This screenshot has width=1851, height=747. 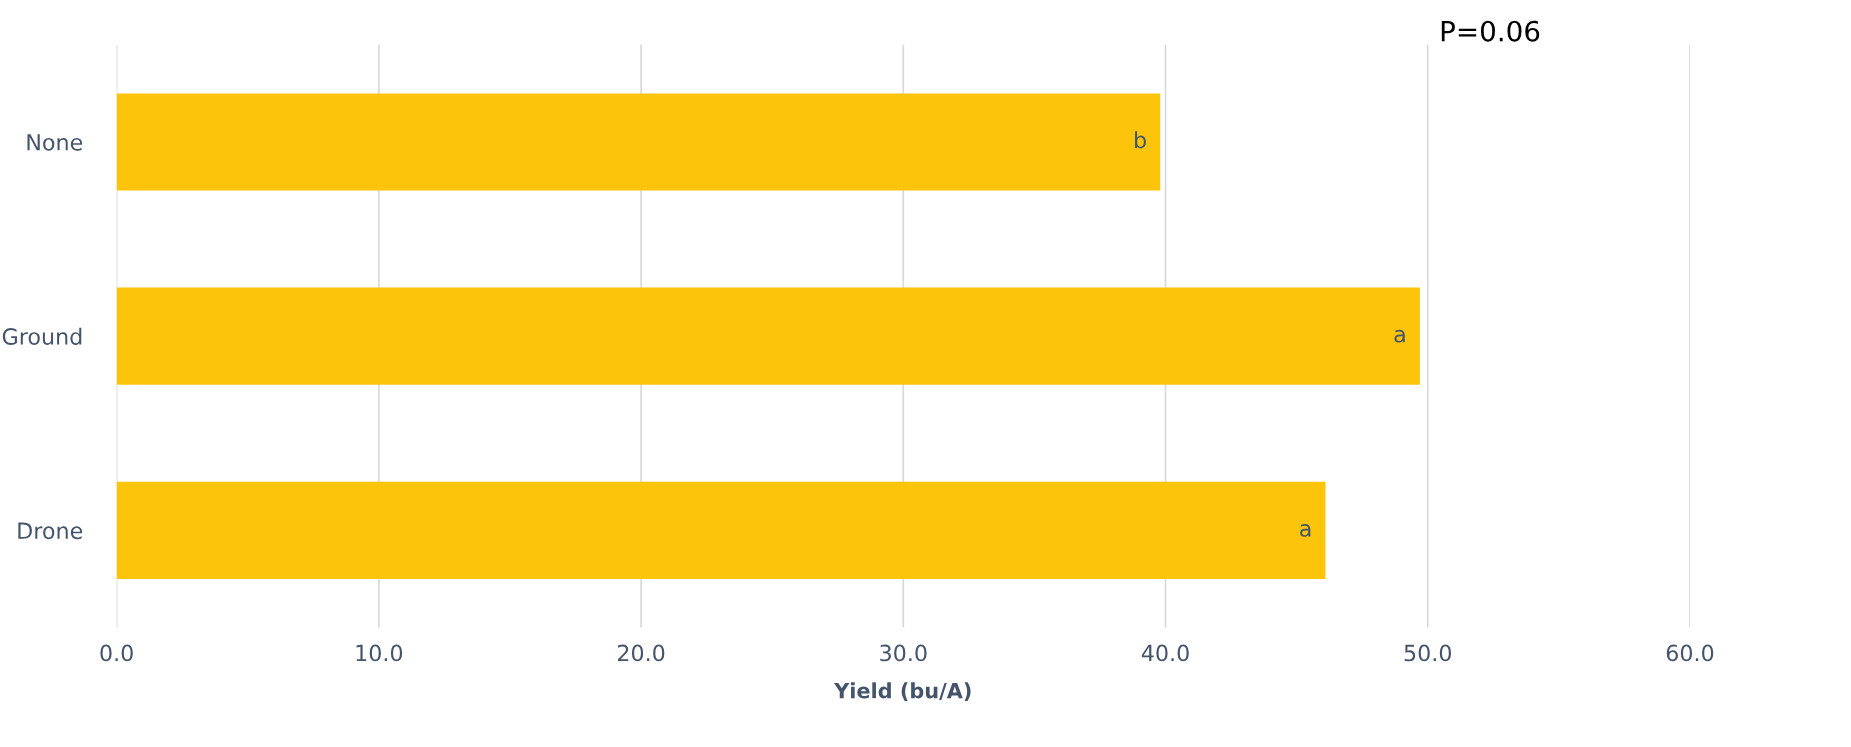 I want to click on x-tick-label: 30.0, so click(x=903, y=653).